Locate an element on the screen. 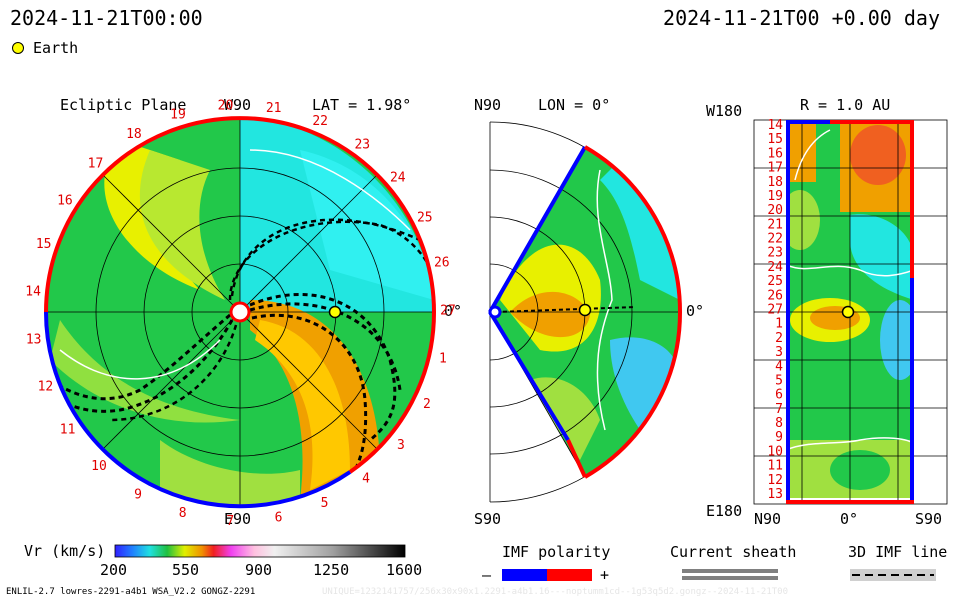 The image size is (960, 600). earth-legend: Earth is located at coordinates (45, 48).